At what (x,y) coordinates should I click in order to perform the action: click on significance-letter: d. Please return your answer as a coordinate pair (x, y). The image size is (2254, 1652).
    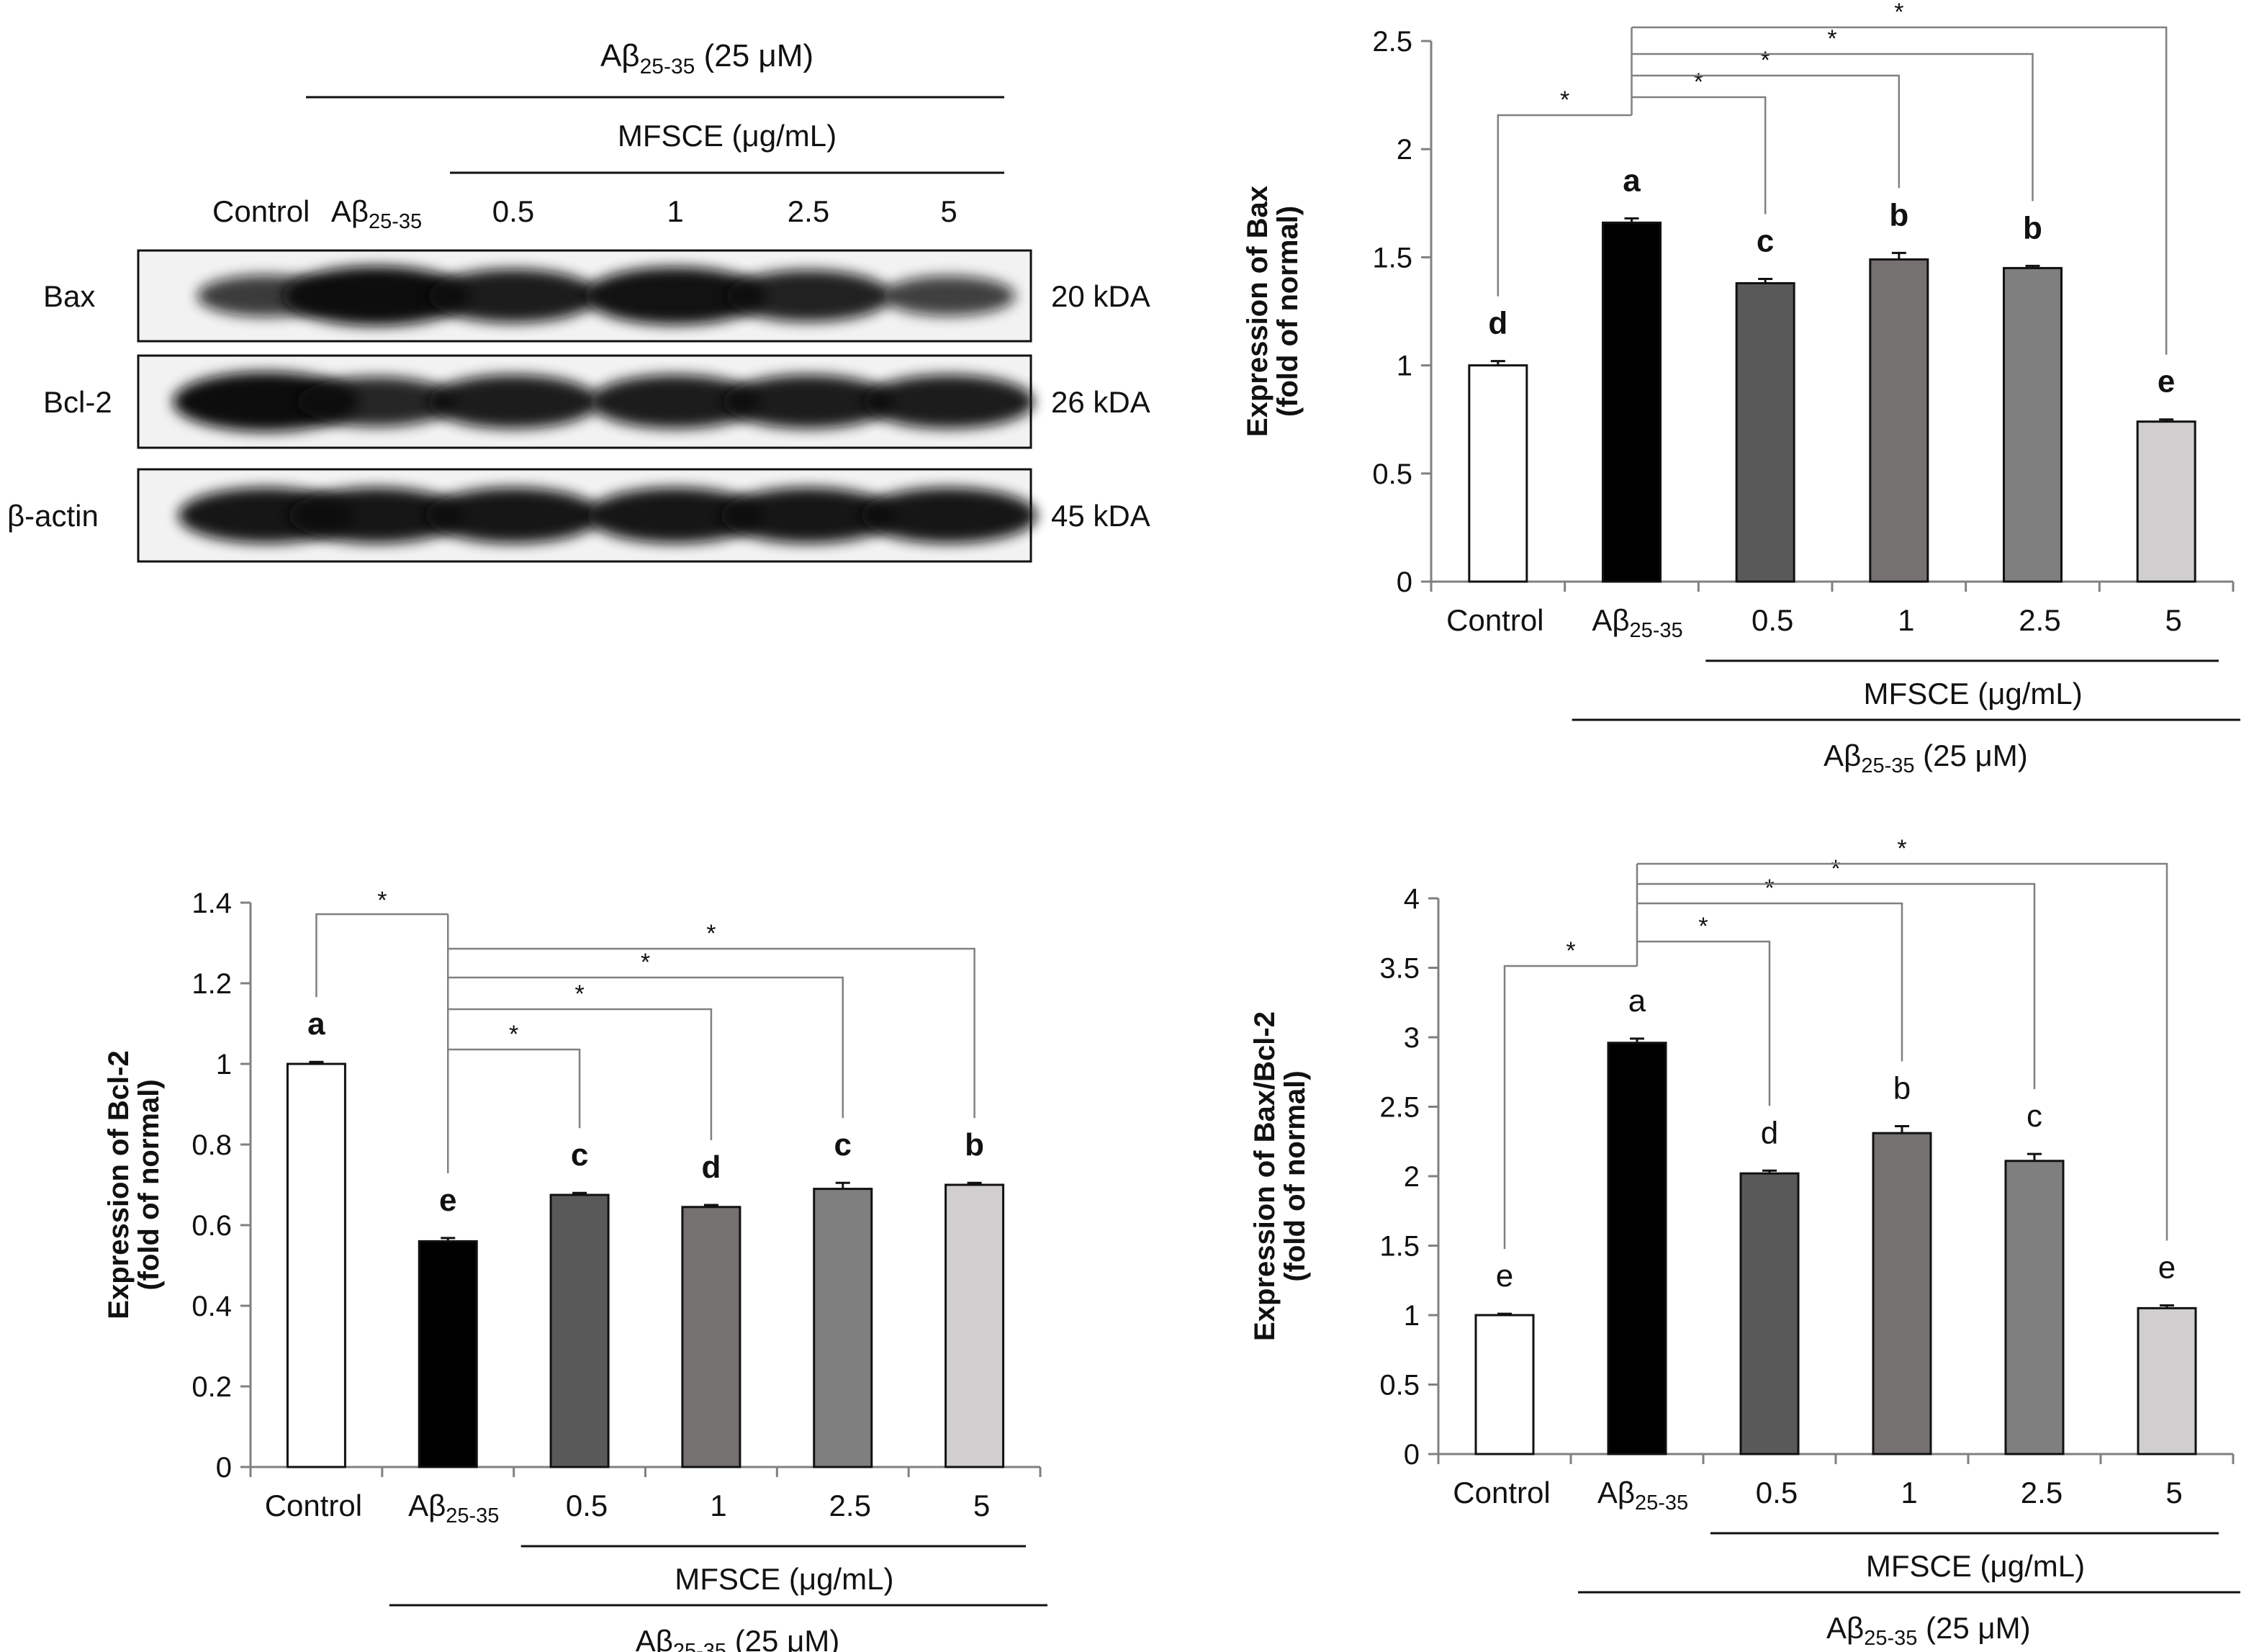
    Looking at the image, I should click on (1769, 1132).